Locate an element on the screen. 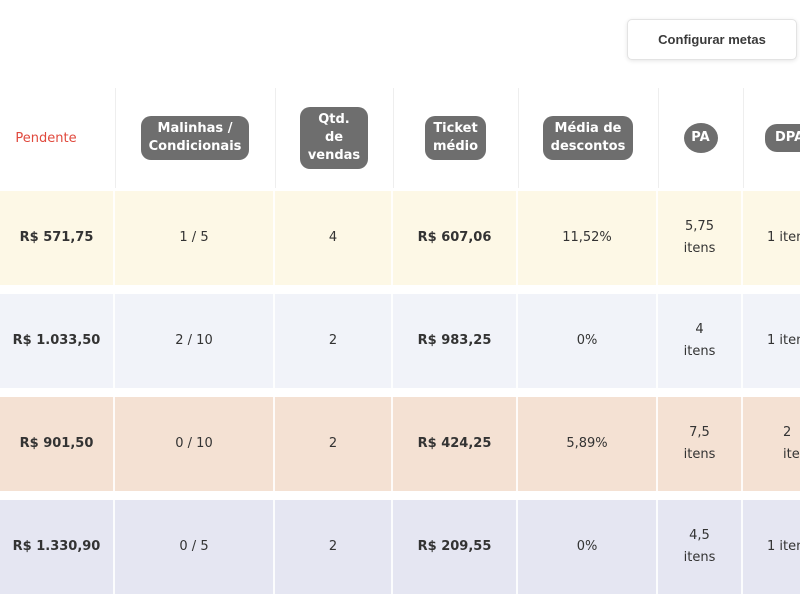 The height and width of the screenshot is (600, 800). ticket-medio-cell: R$ 983,25 is located at coordinates (455, 341).